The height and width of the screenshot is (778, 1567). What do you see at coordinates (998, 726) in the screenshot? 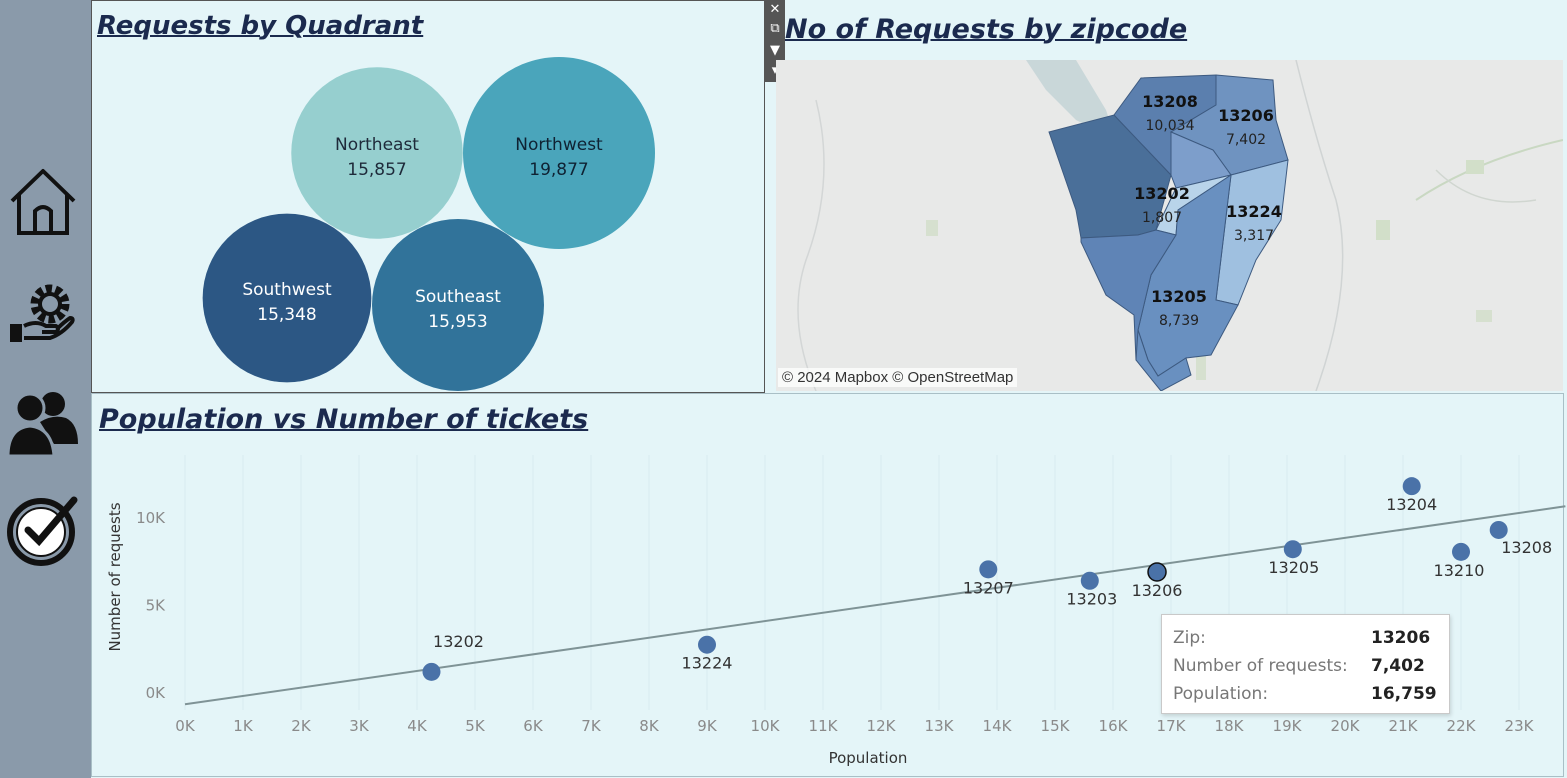
I see `x-tick-label: 14K` at bounding box center [998, 726].